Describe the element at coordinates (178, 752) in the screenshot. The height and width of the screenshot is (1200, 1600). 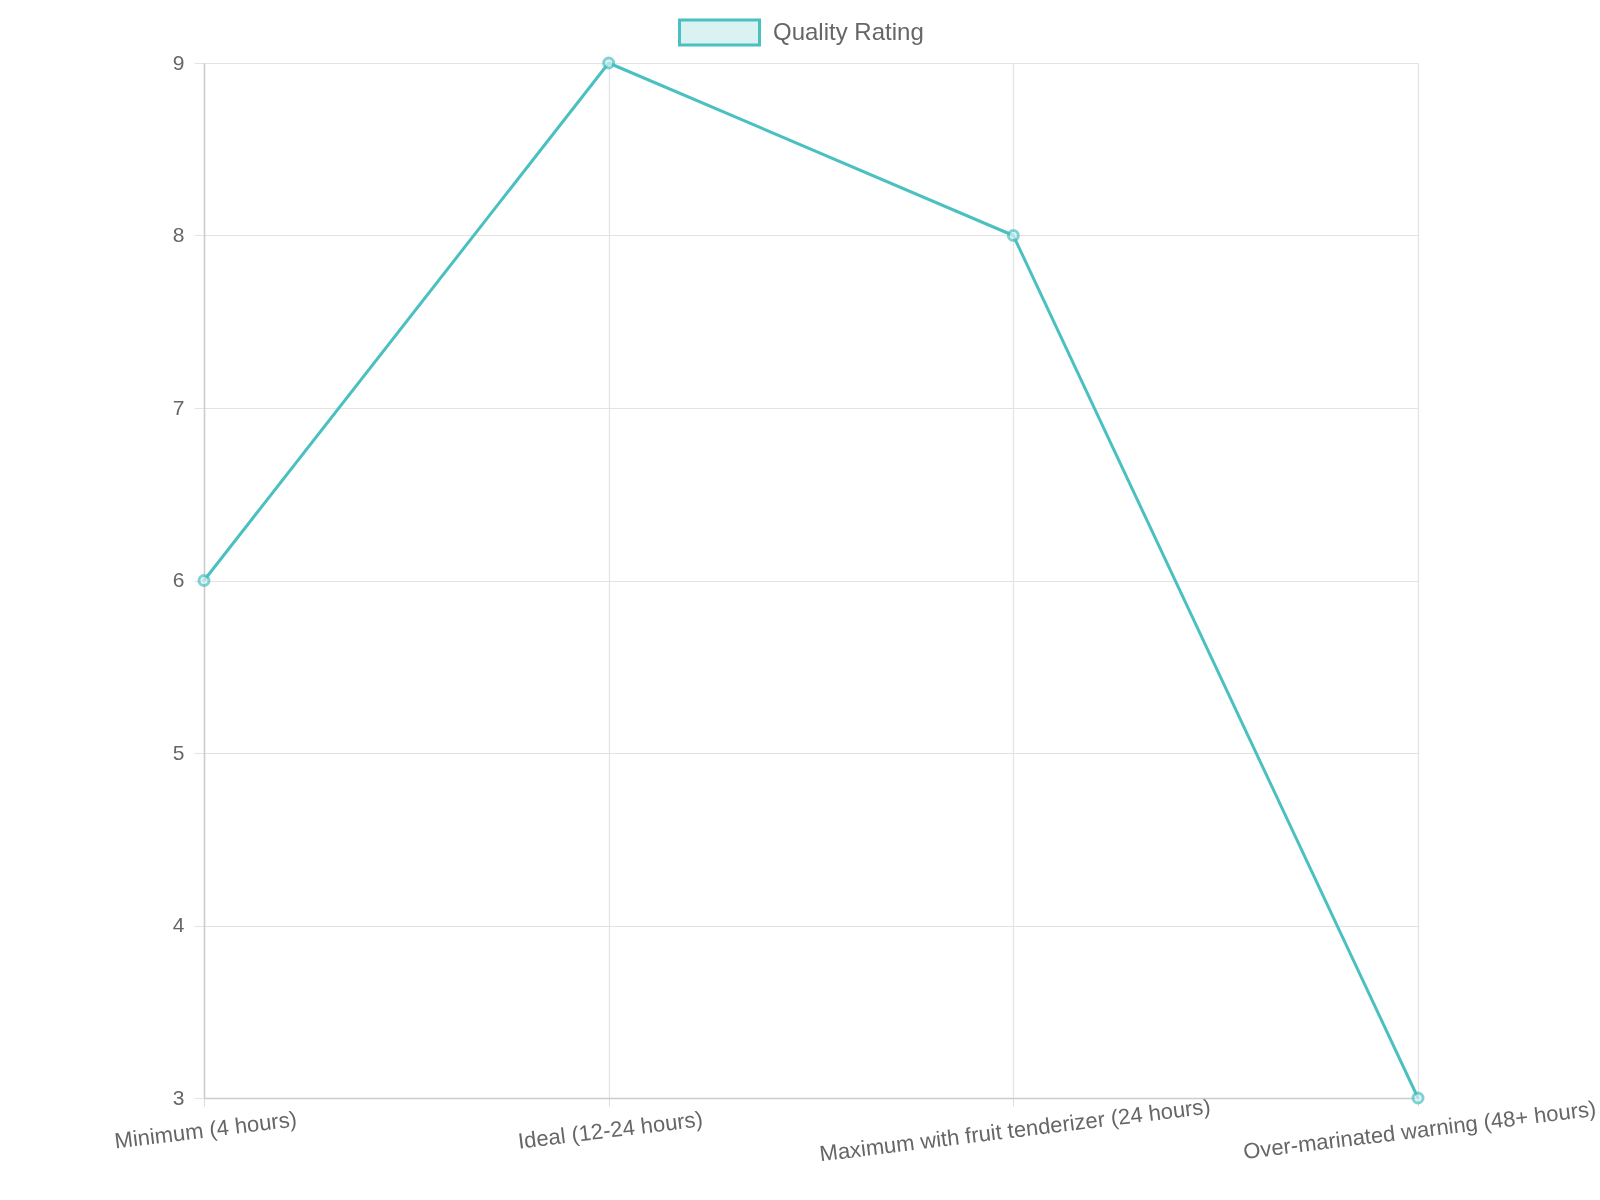
I see `y-tick-label: 5` at that location.